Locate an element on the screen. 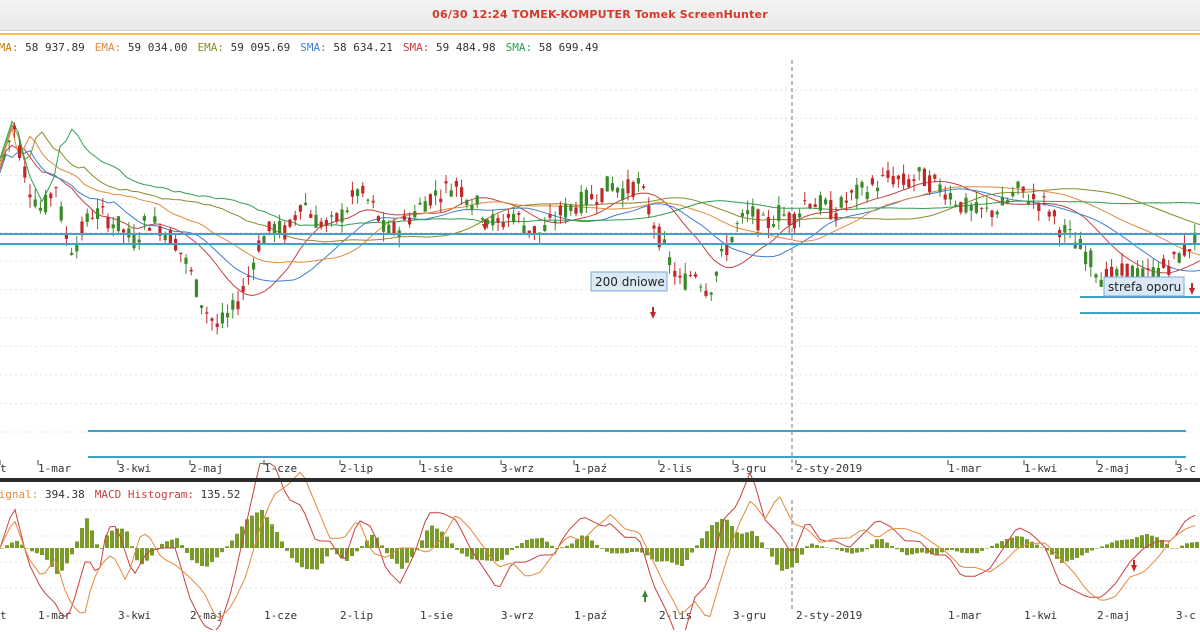 This screenshot has height=632, width=1200. x-tick-label: 2-sty-2019 is located at coordinates (829, 468).